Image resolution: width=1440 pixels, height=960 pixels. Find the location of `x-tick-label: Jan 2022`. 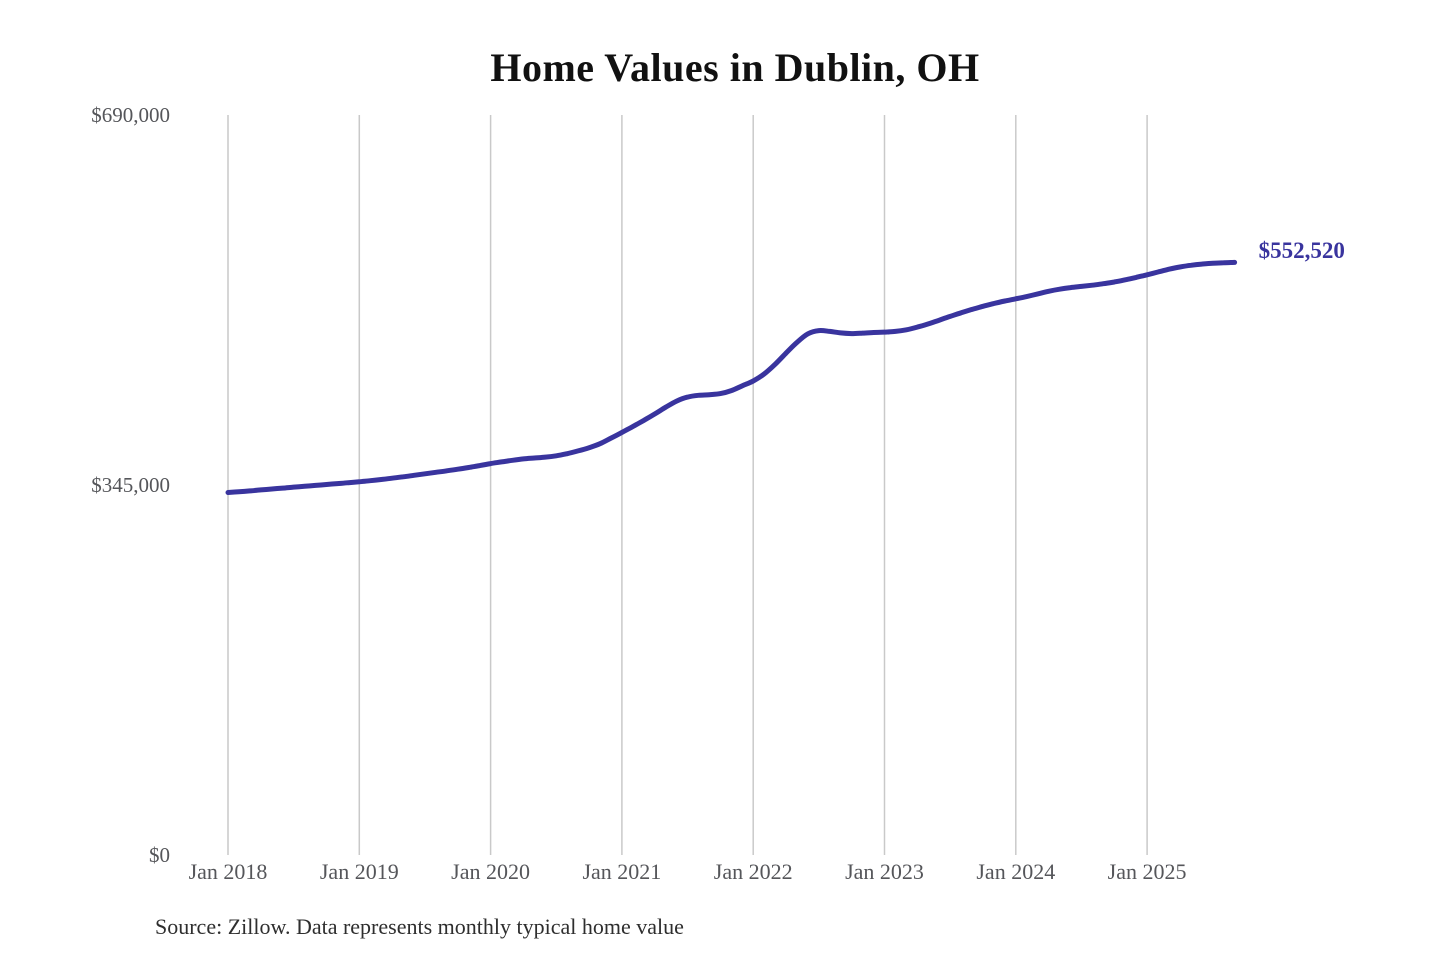

x-tick-label: Jan 2022 is located at coordinates (753, 871).